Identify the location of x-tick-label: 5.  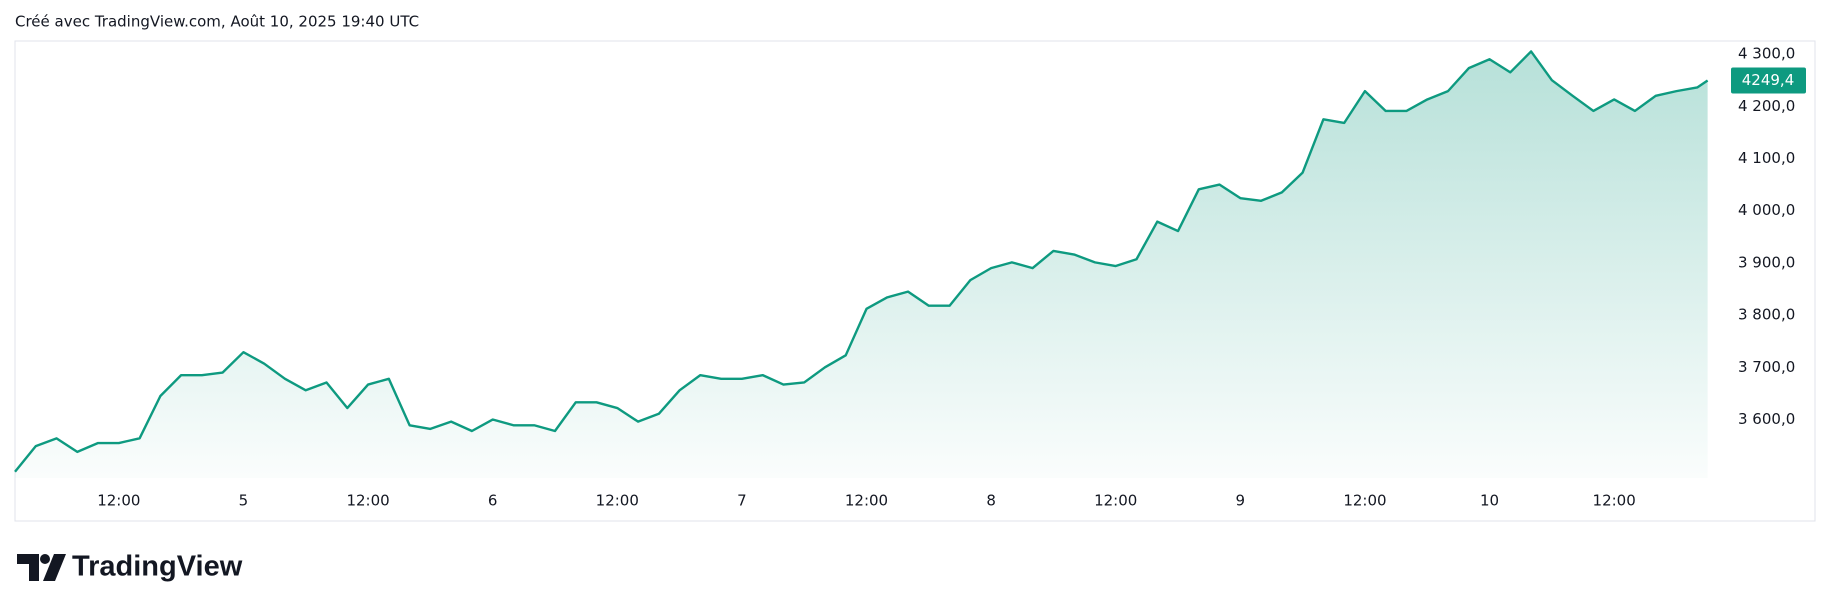
(244, 501).